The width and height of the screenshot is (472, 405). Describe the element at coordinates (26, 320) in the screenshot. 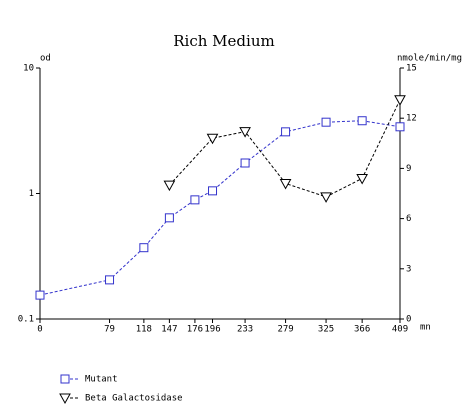

I see `y-tick-label: 0.1` at that location.